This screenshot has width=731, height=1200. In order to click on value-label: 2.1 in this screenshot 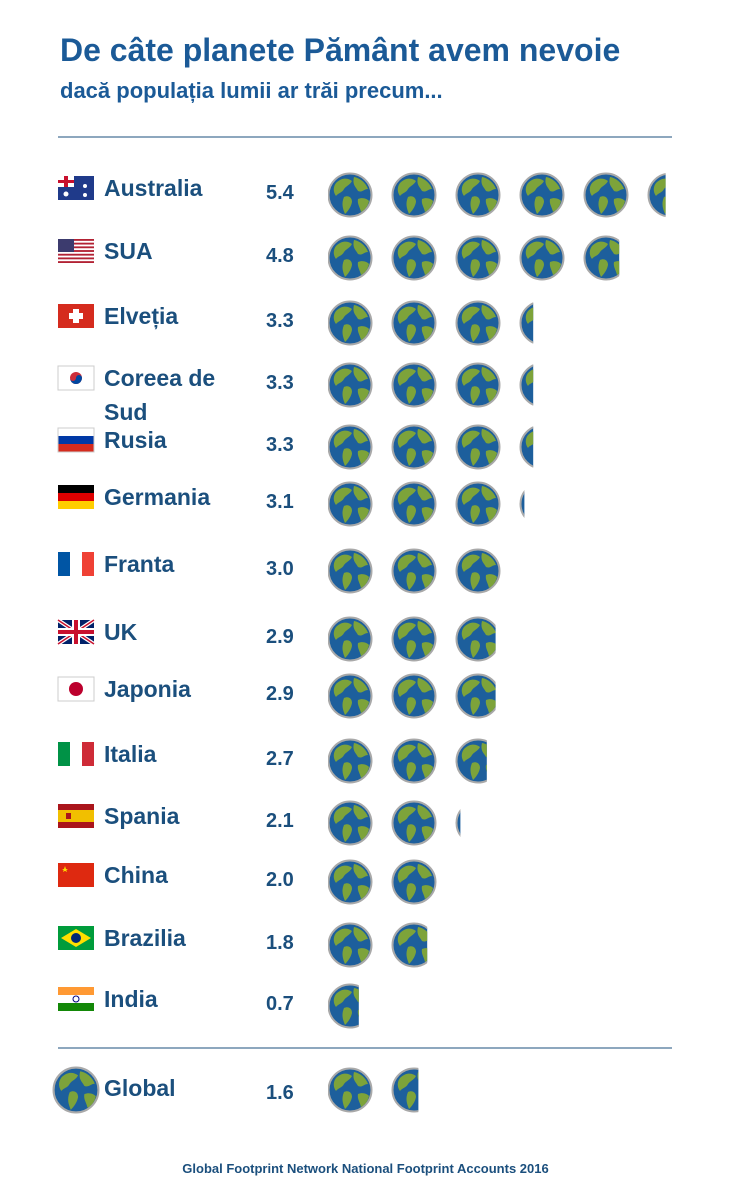, I will do `click(280, 821)`.